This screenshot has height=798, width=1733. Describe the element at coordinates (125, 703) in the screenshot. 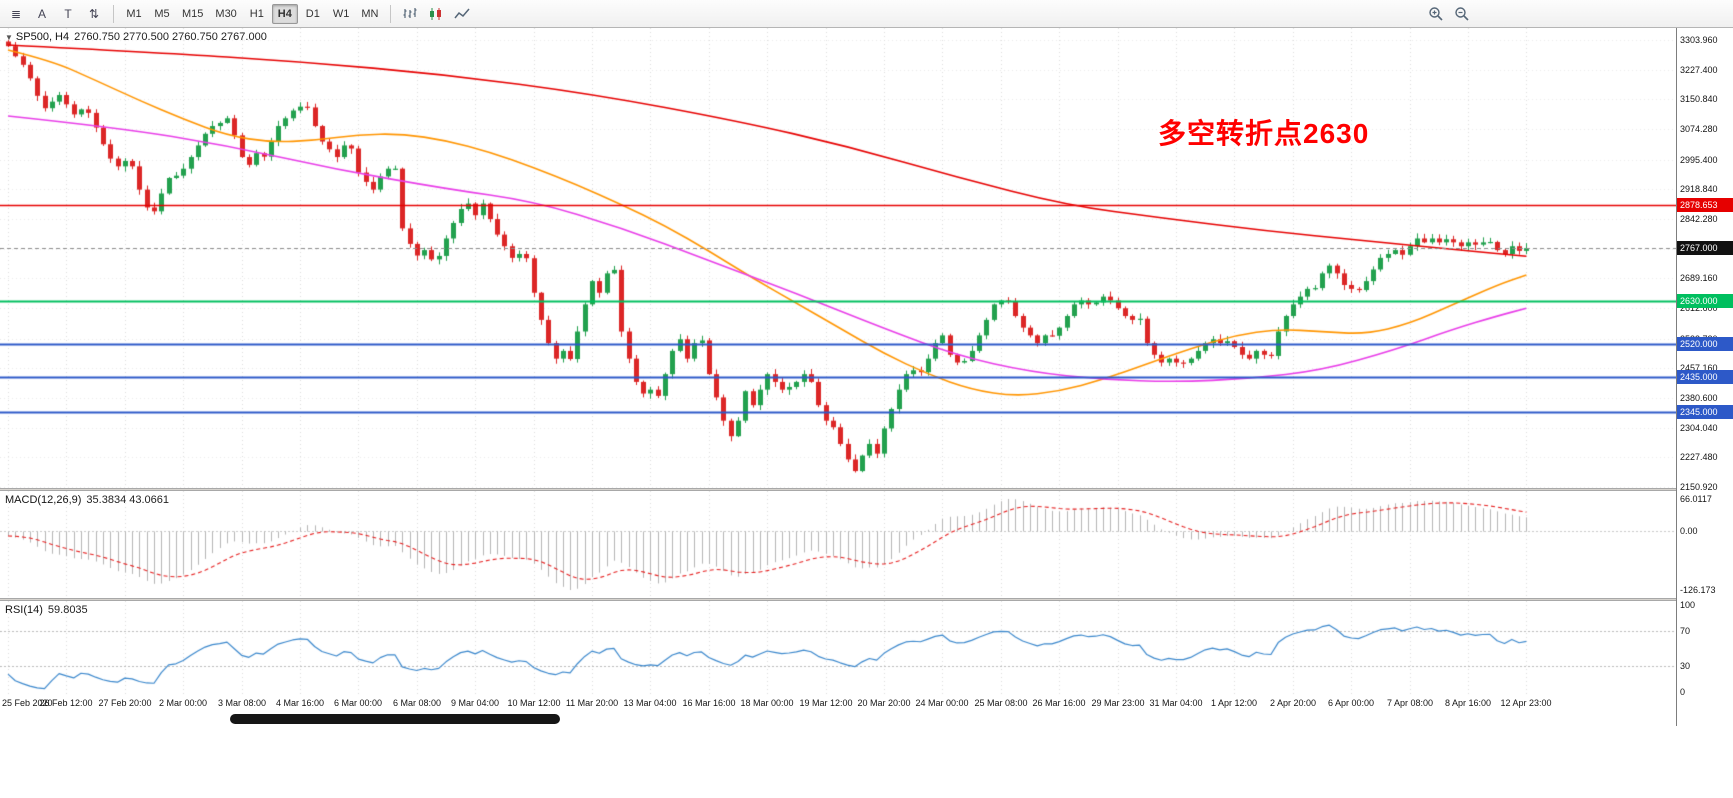

I see `x-axis-label: 27 Feb 20:00` at that location.